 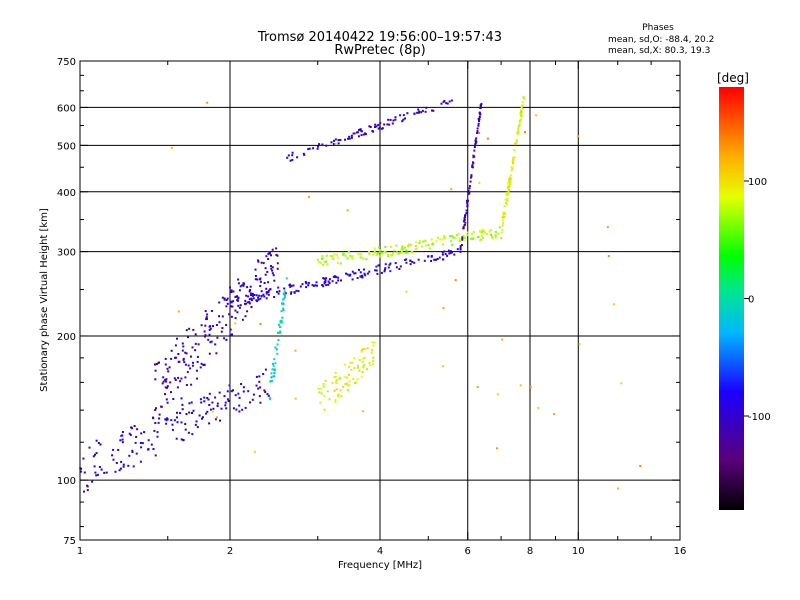 What do you see at coordinates (66, 253) in the screenshot?
I see `y-tick-label: 300` at bounding box center [66, 253].